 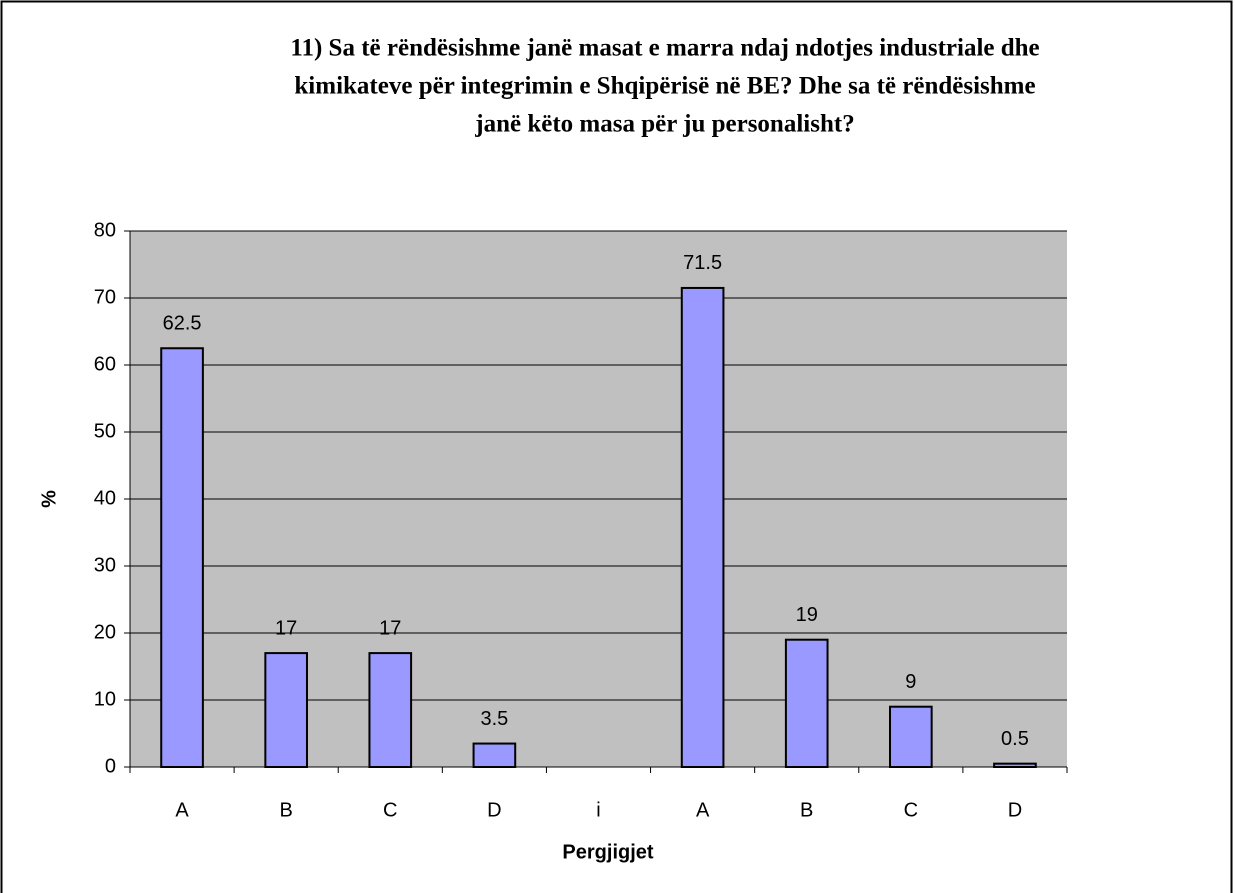 What do you see at coordinates (105, 565) in the screenshot?
I see `y-tick-label: 30` at bounding box center [105, 565].